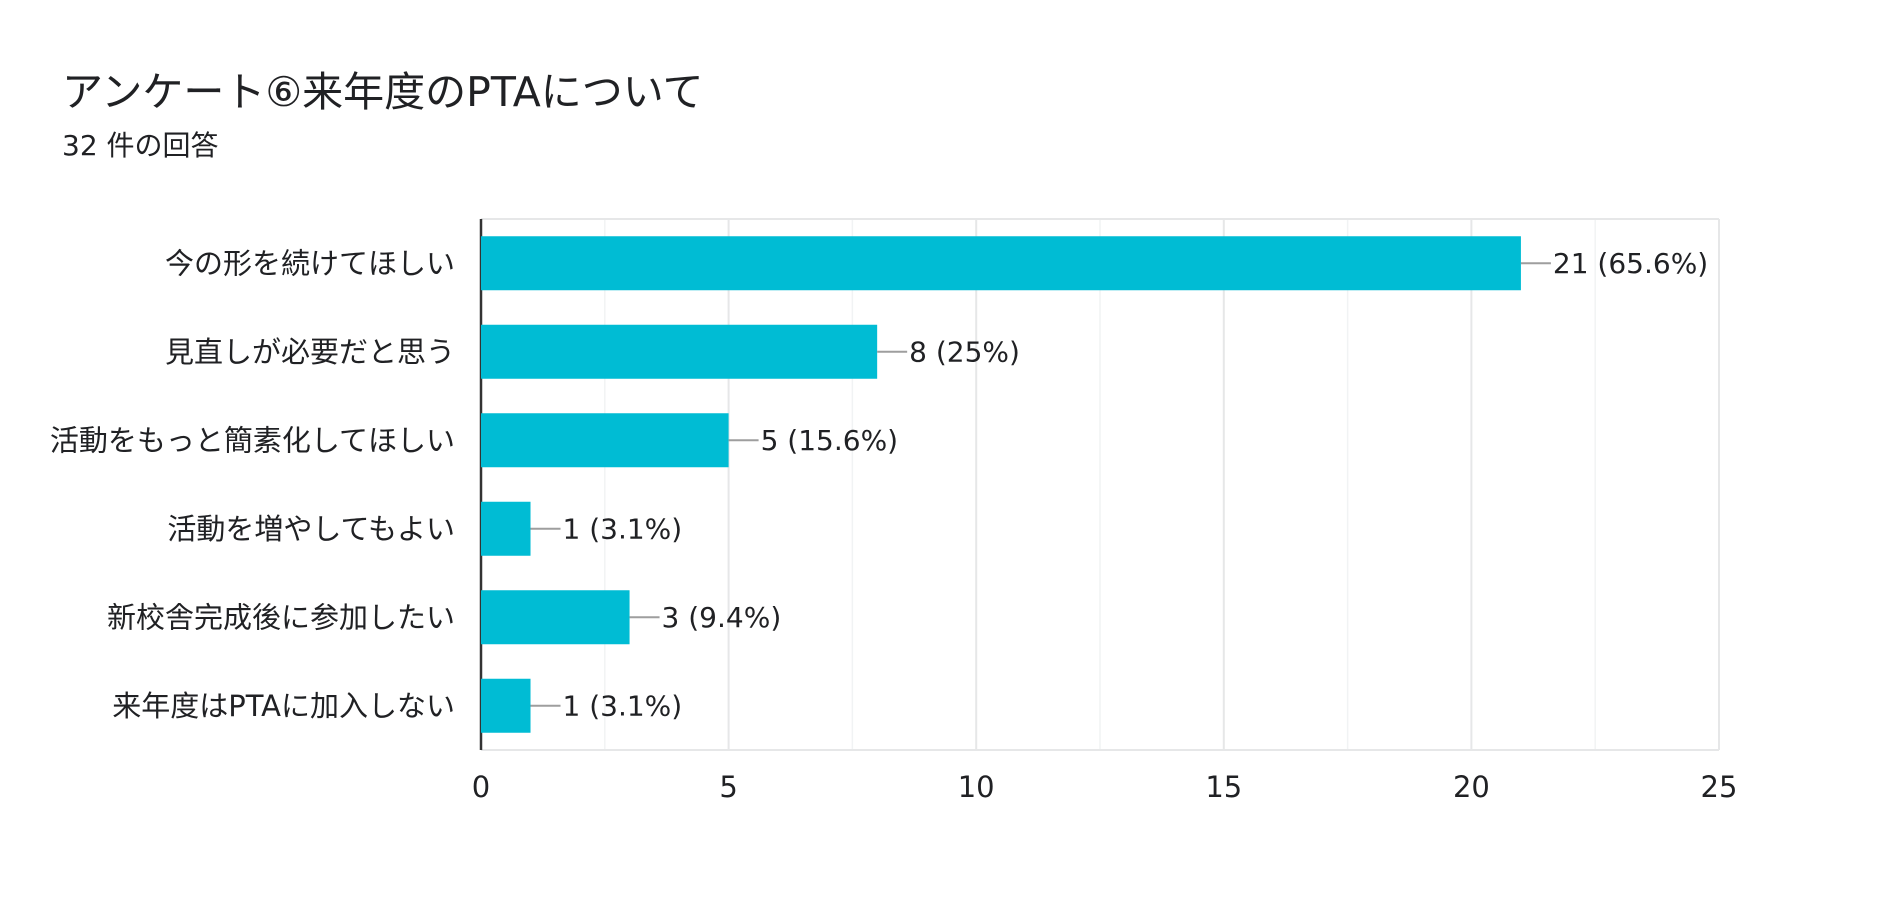 This screenshot has height=903, width=1900. Describe the element at coordinates (1630, 263) in the screenshot. I see `data-label: 21 (65.6%)` at that location.